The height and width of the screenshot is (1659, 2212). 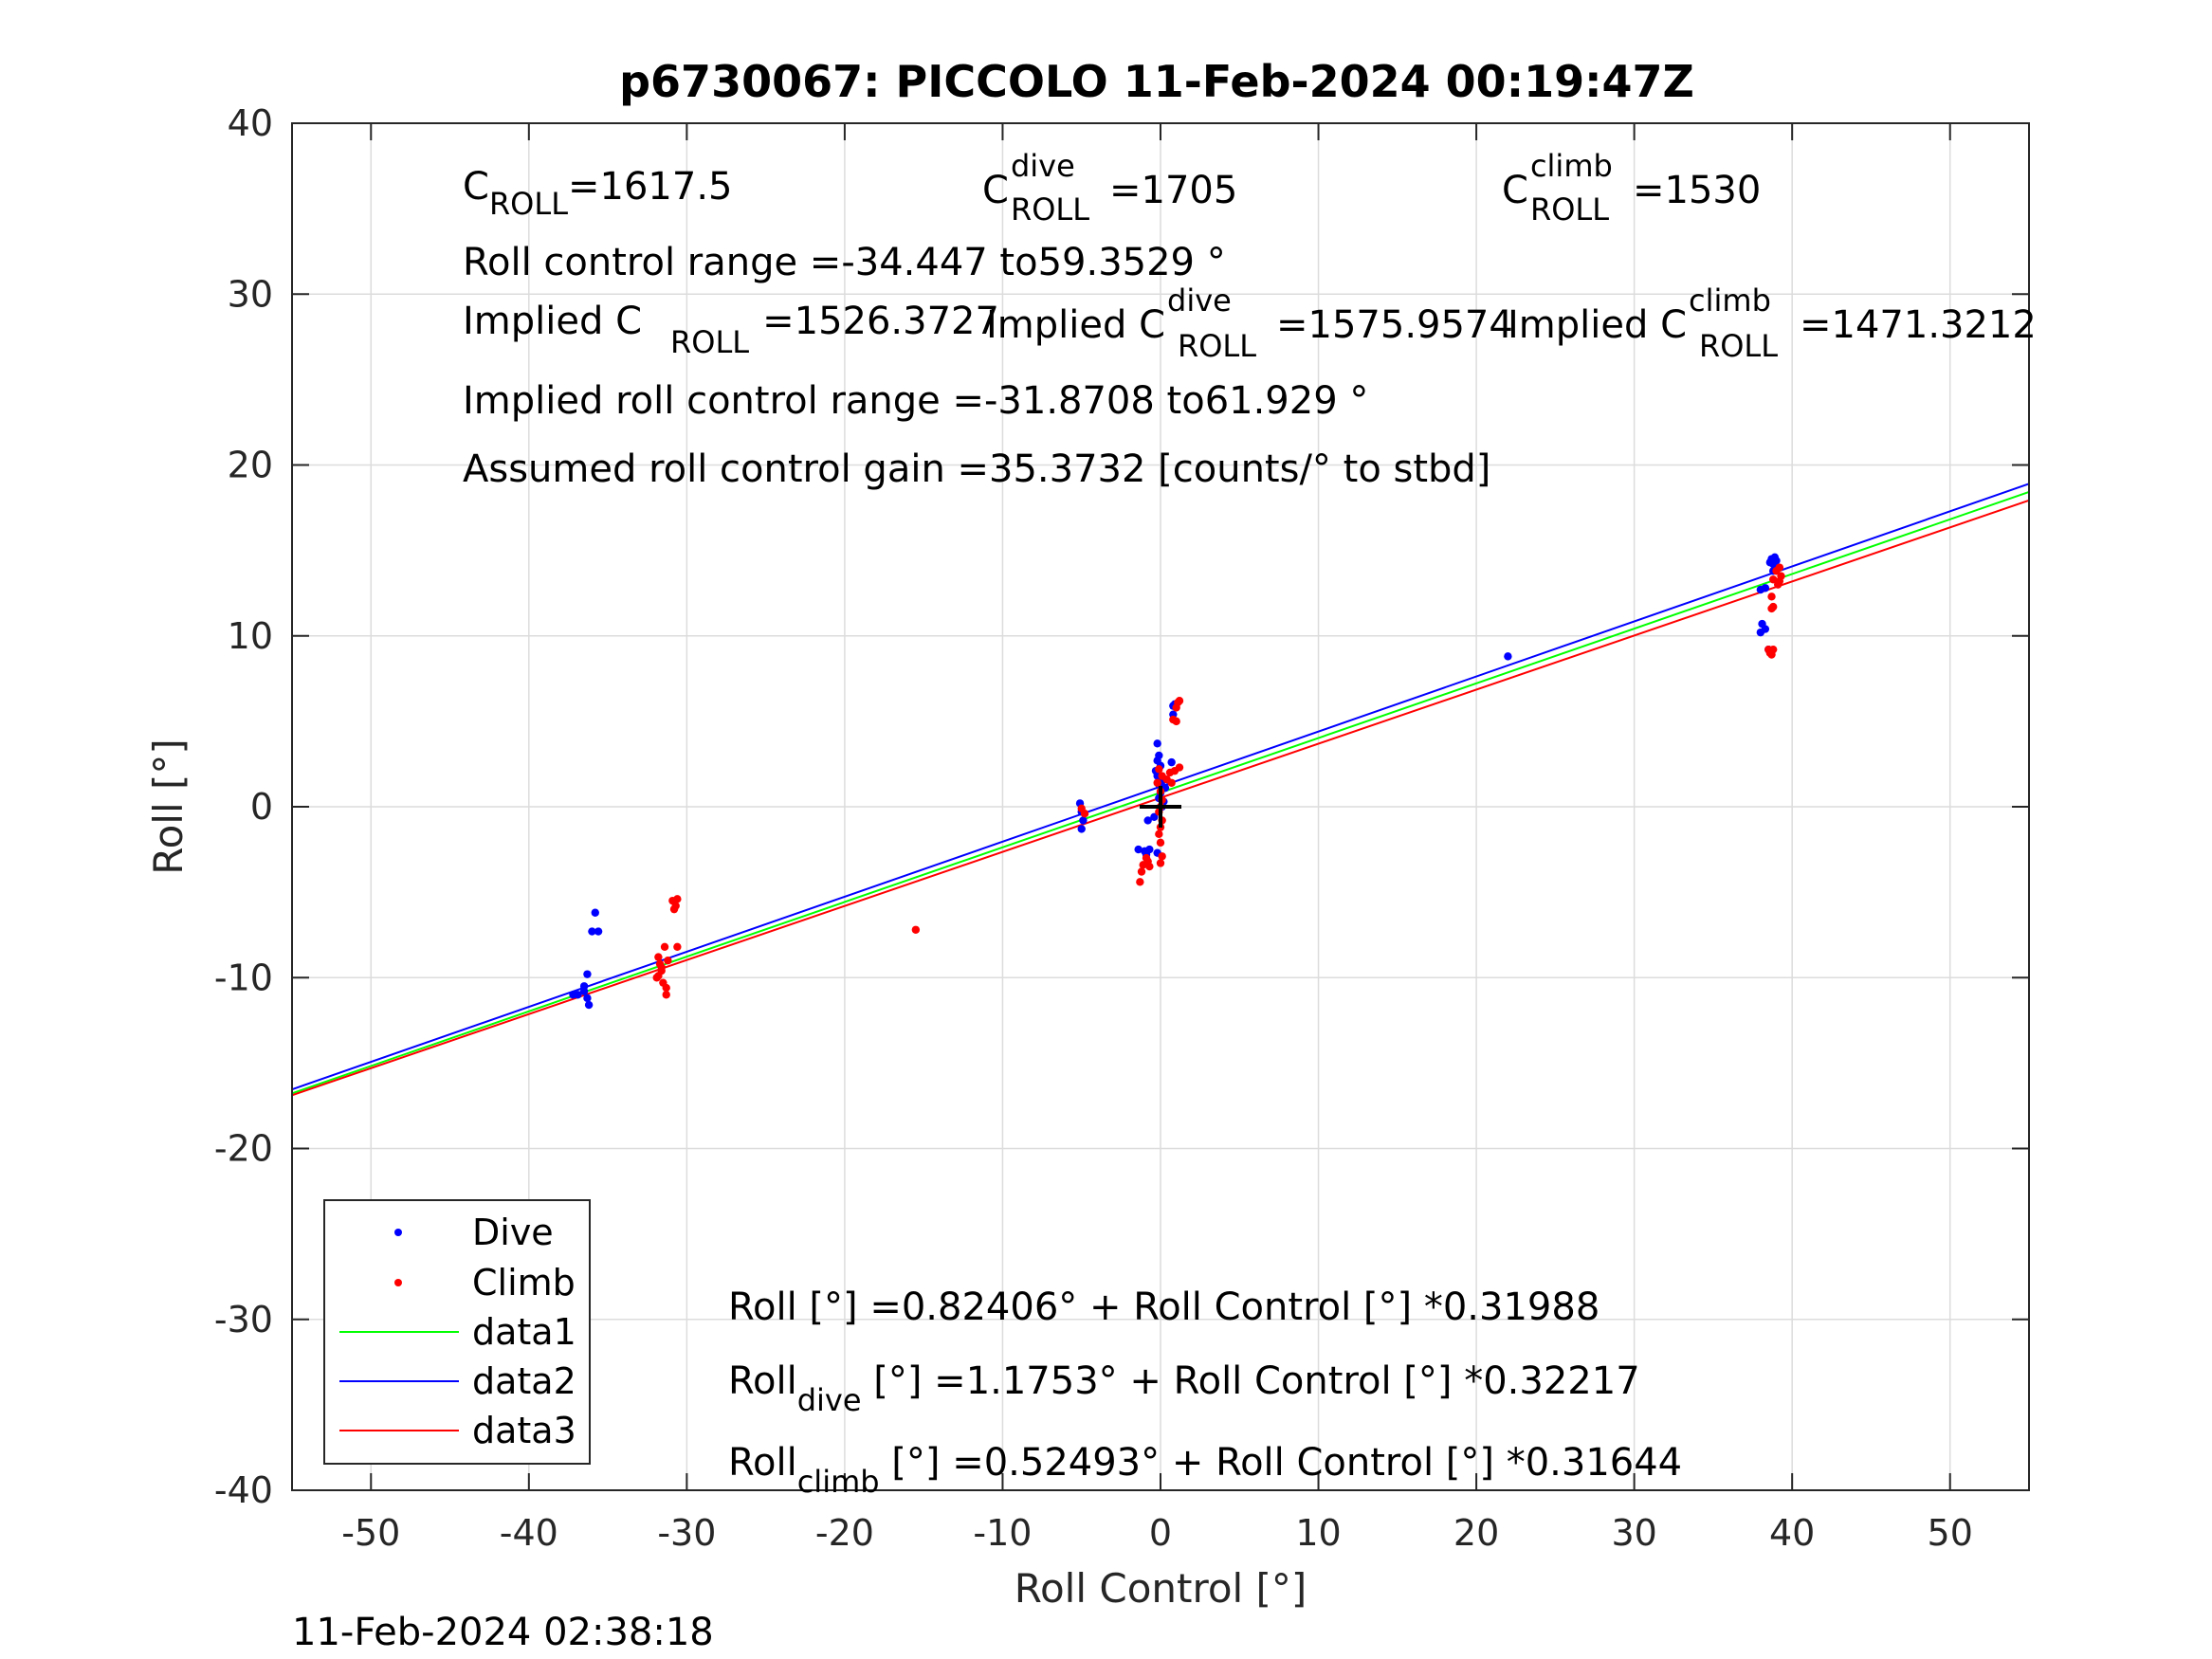 I want to click on legend-data2-label: data2, so click(x=524, y=1381).